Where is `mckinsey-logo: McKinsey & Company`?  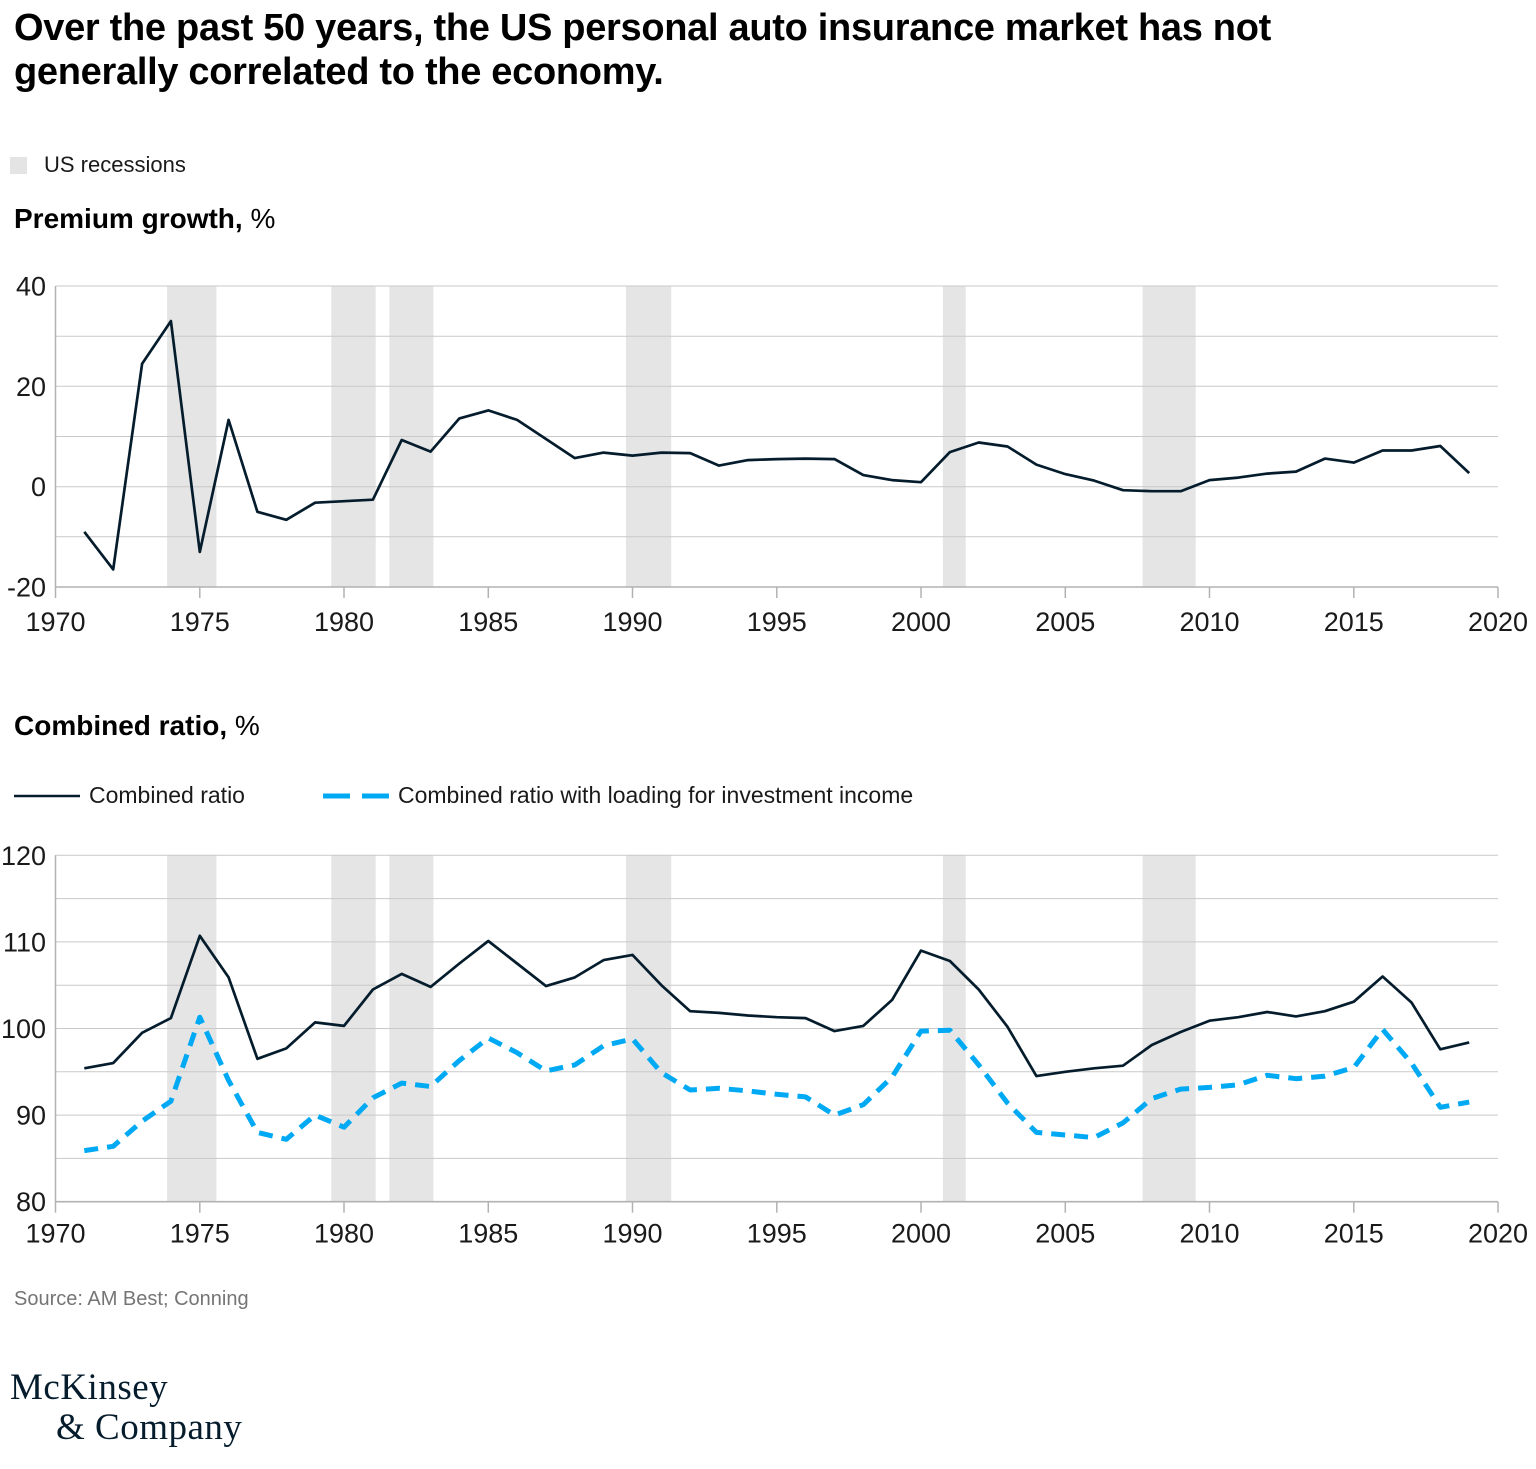 mckinsey-logo: McKinsey & Company is located at coordinates (126, 1408).